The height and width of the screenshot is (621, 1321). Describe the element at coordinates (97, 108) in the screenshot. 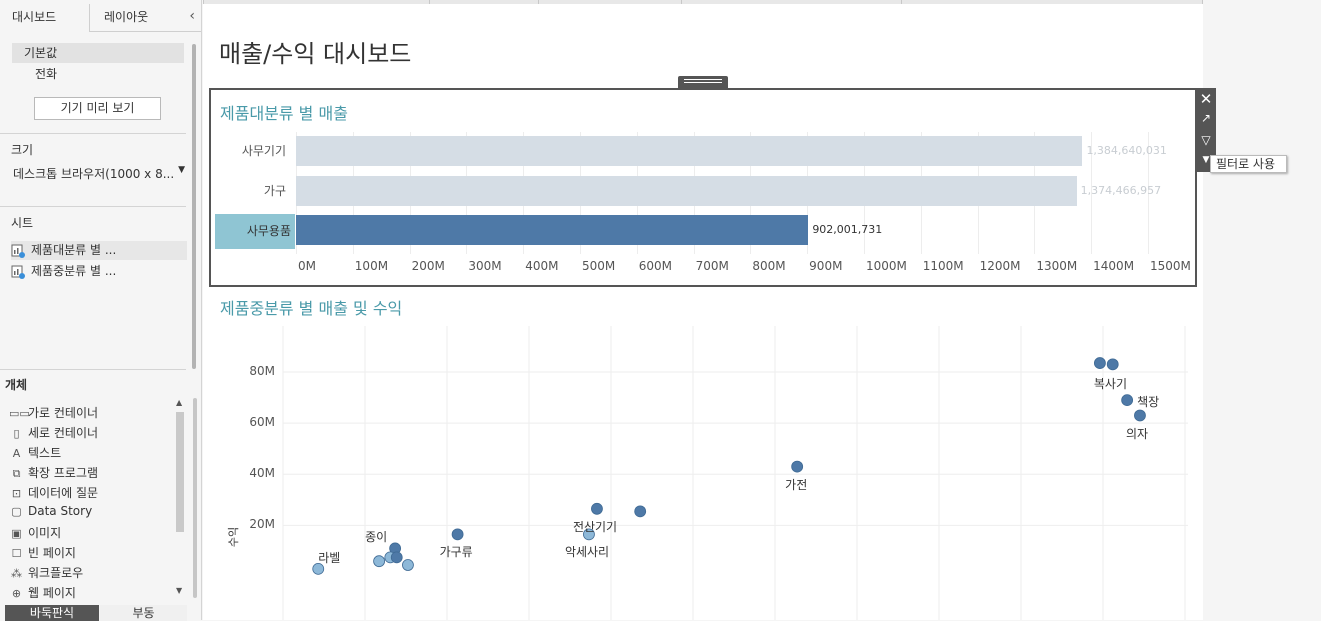

I see `device-preview-button: 기기 미리 보기` at that location.